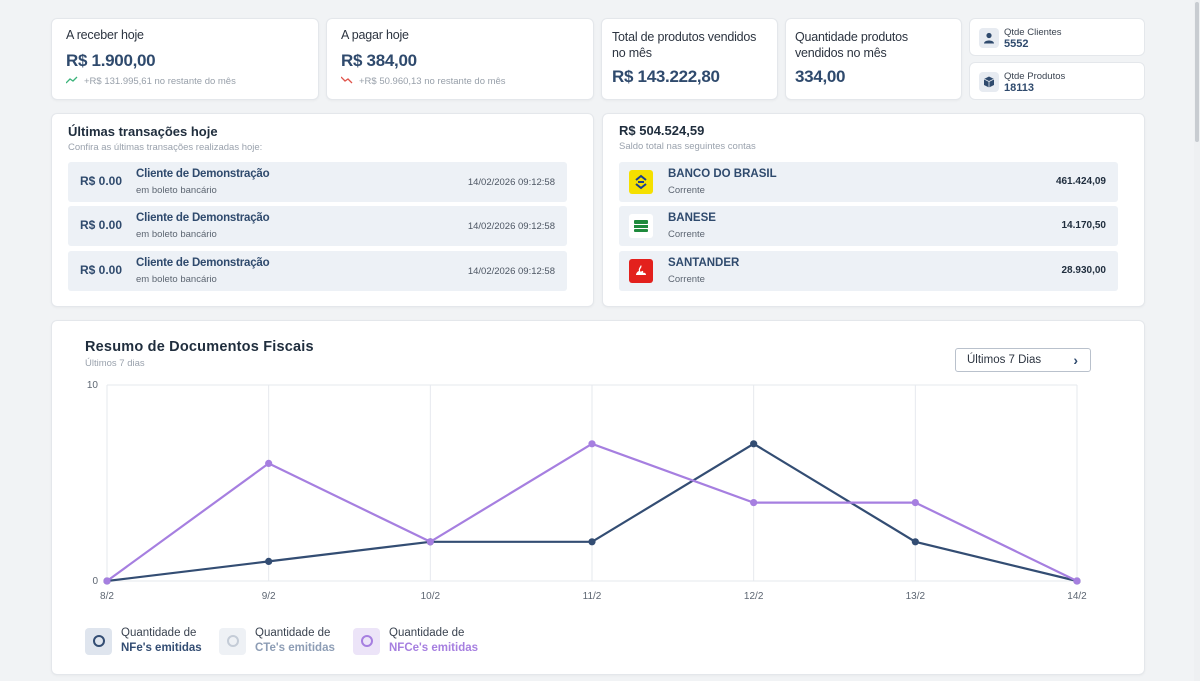 The image size is (1200, 681). Describe the element at coordinates (232, 641) in the screenshot. I see `legend-cte-swatch` at that location.